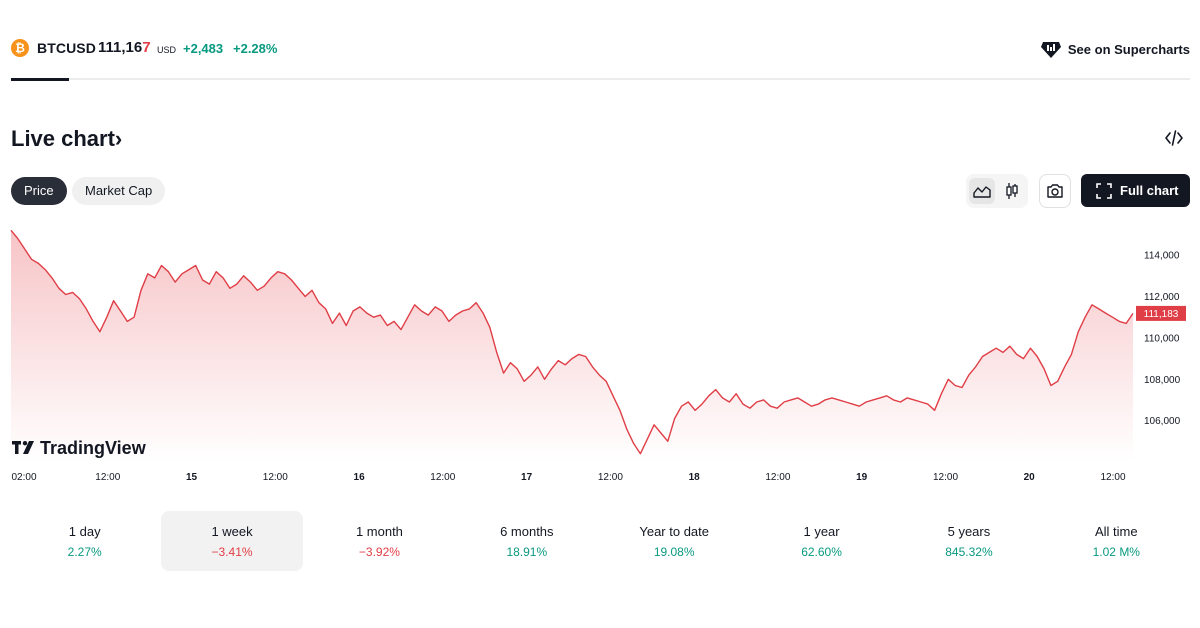 The height and width of the screenshot is (628, 1200). Describe the element at coordinates (1030, 477) in the screenshot. I see `x-tick-label: 20` at that location.